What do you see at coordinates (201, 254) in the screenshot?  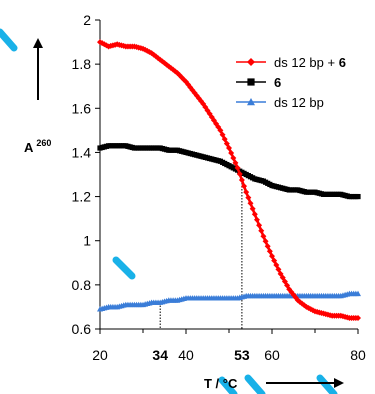 I see `guide-lines` at bounding box center [201, 254].